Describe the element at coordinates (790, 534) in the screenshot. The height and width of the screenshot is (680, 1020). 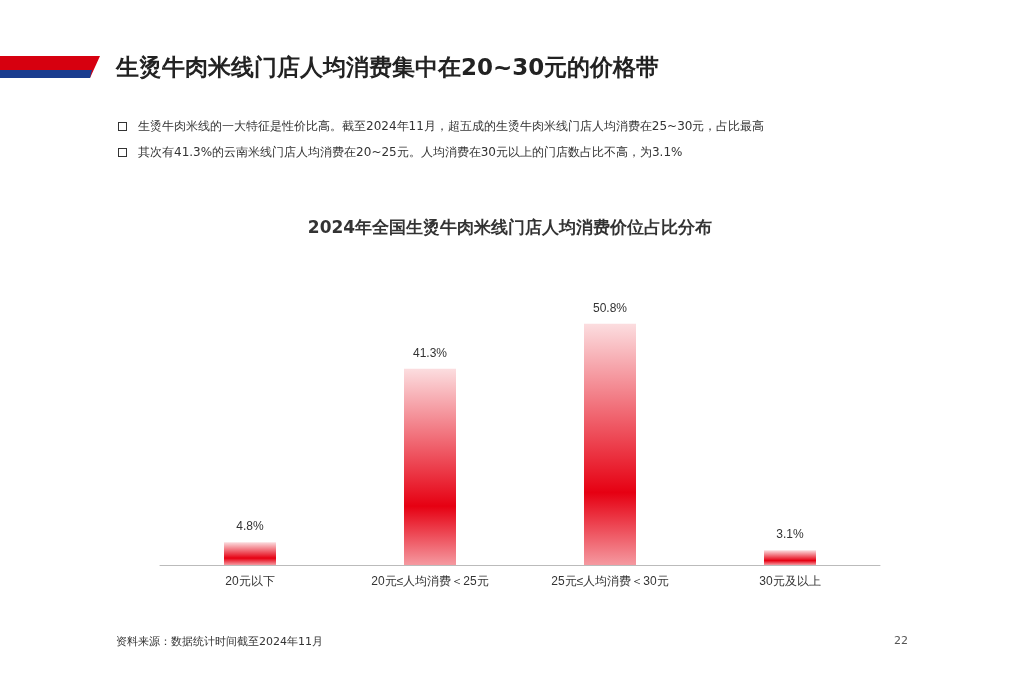
I see `data-label: 3.1%` at that location.